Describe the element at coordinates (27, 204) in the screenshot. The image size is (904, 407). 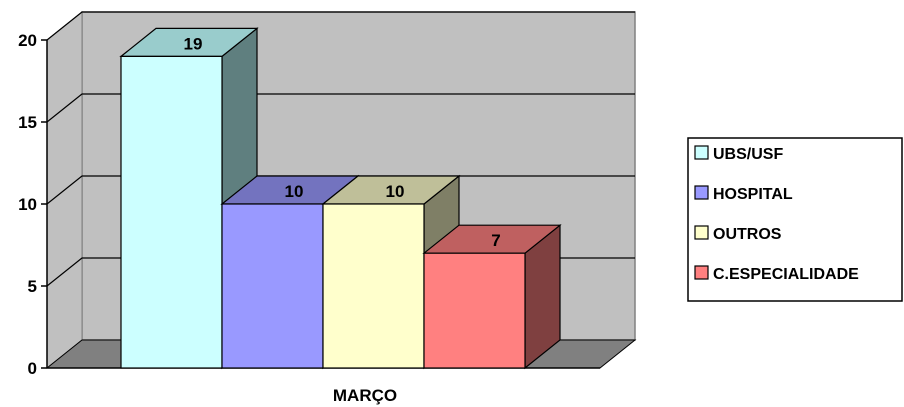
I see `y-tick-label: 10` at that location.